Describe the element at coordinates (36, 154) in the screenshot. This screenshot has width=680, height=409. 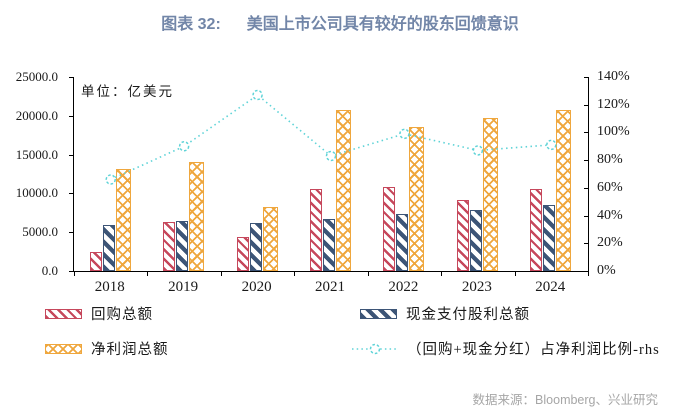
I see `left-axis-tick-label: 15000.0` at that location.